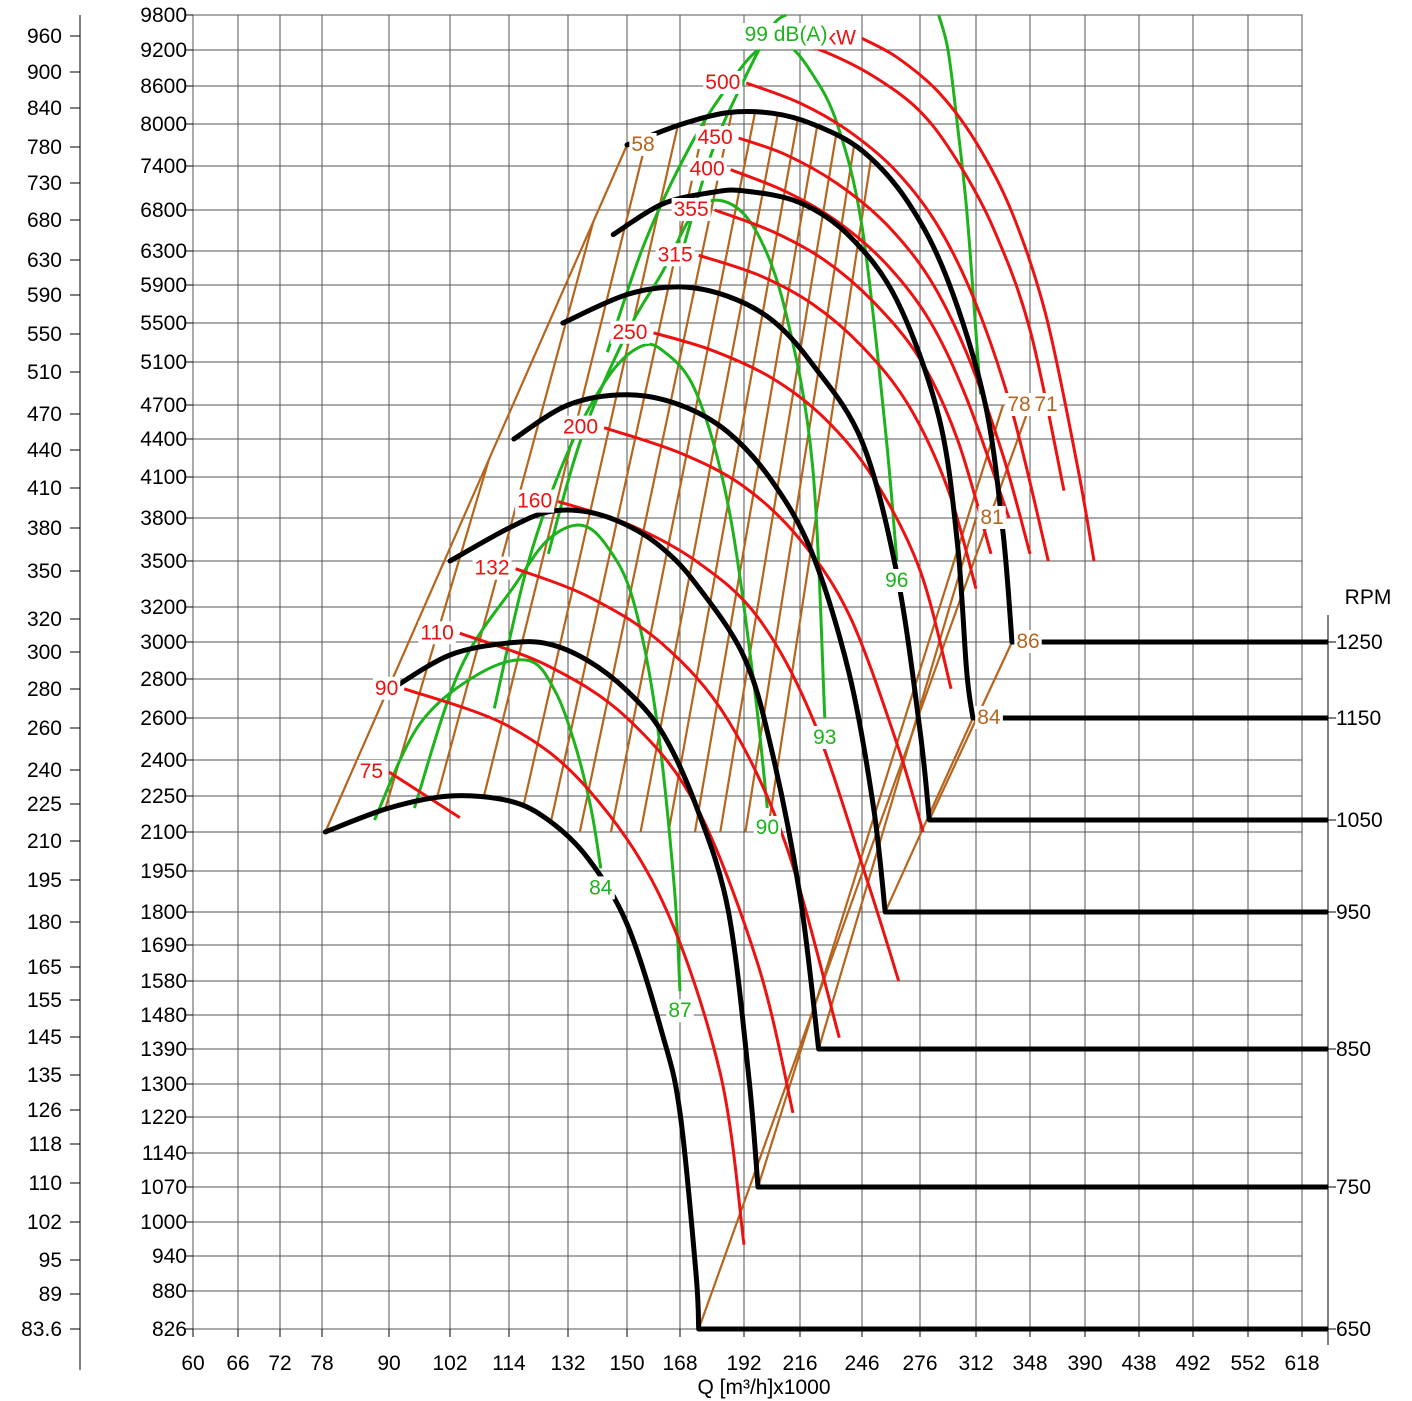  I want to click on outer-y-tick-label: 165, so click(44, 967).